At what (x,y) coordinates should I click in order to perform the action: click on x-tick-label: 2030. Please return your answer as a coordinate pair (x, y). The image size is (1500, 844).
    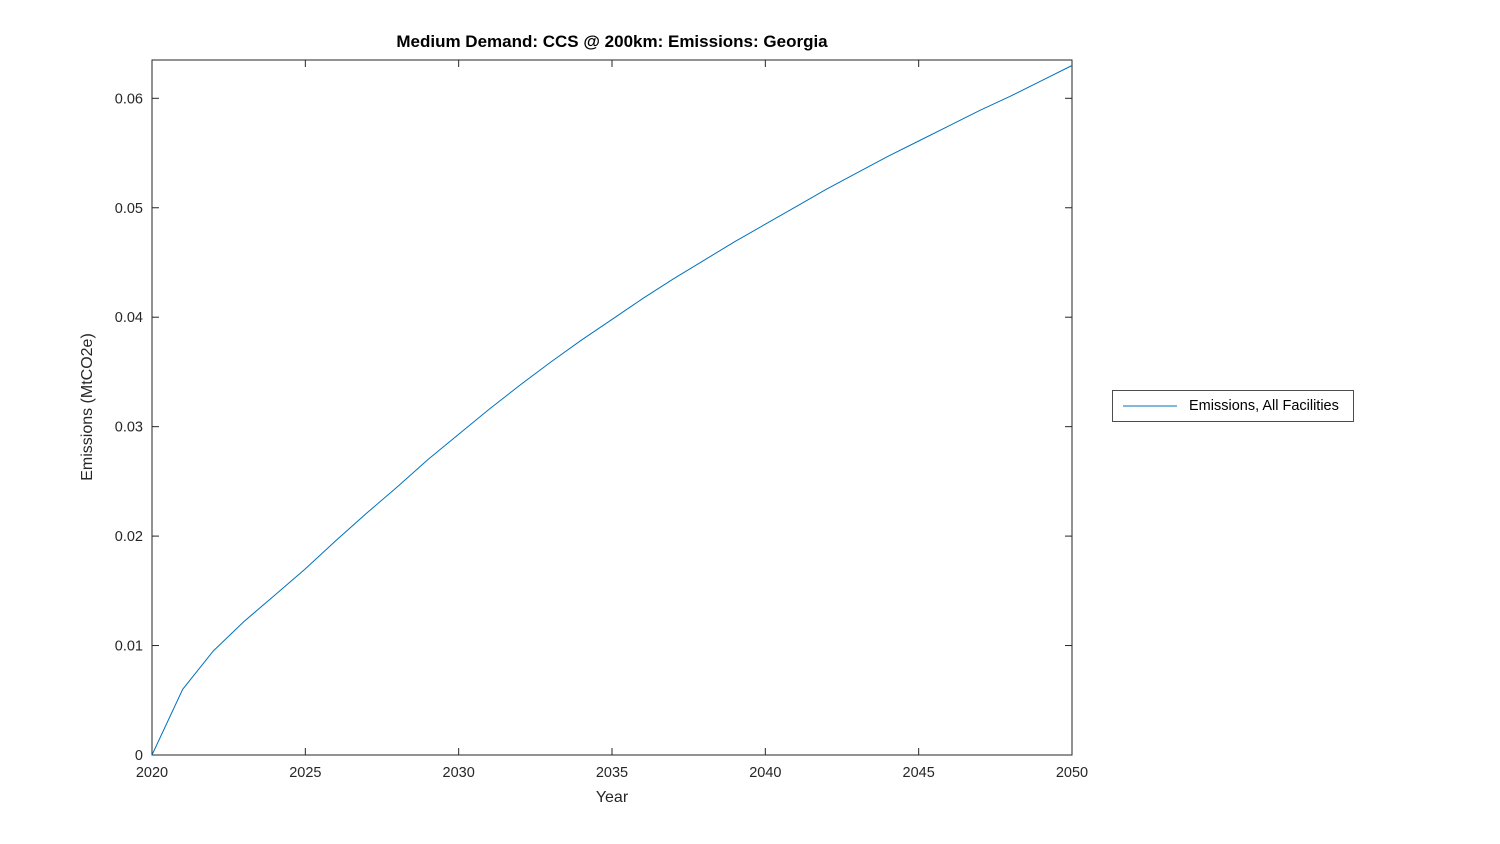
    Looking at the image, I should click on (459, 773).